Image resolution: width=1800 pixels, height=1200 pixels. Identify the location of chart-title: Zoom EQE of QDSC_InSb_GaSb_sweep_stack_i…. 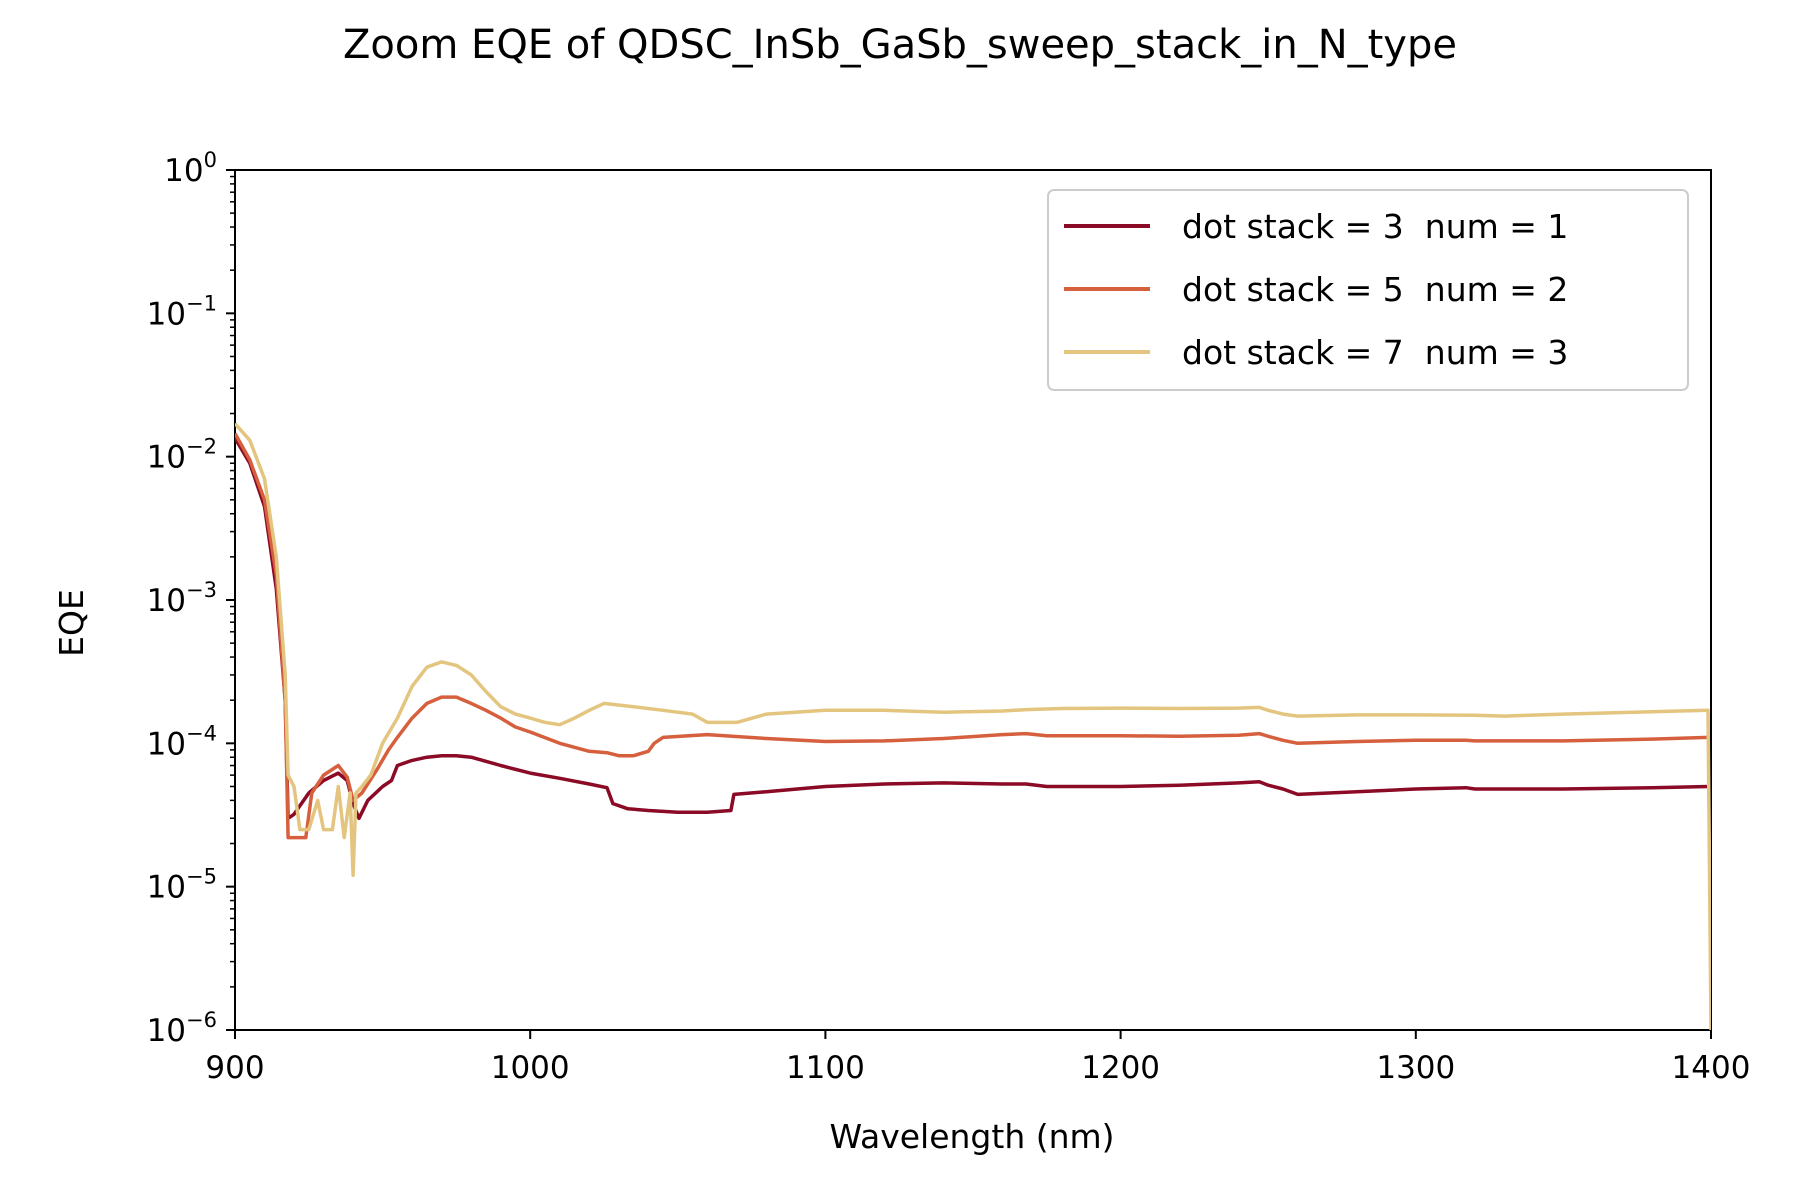
(900, 45).